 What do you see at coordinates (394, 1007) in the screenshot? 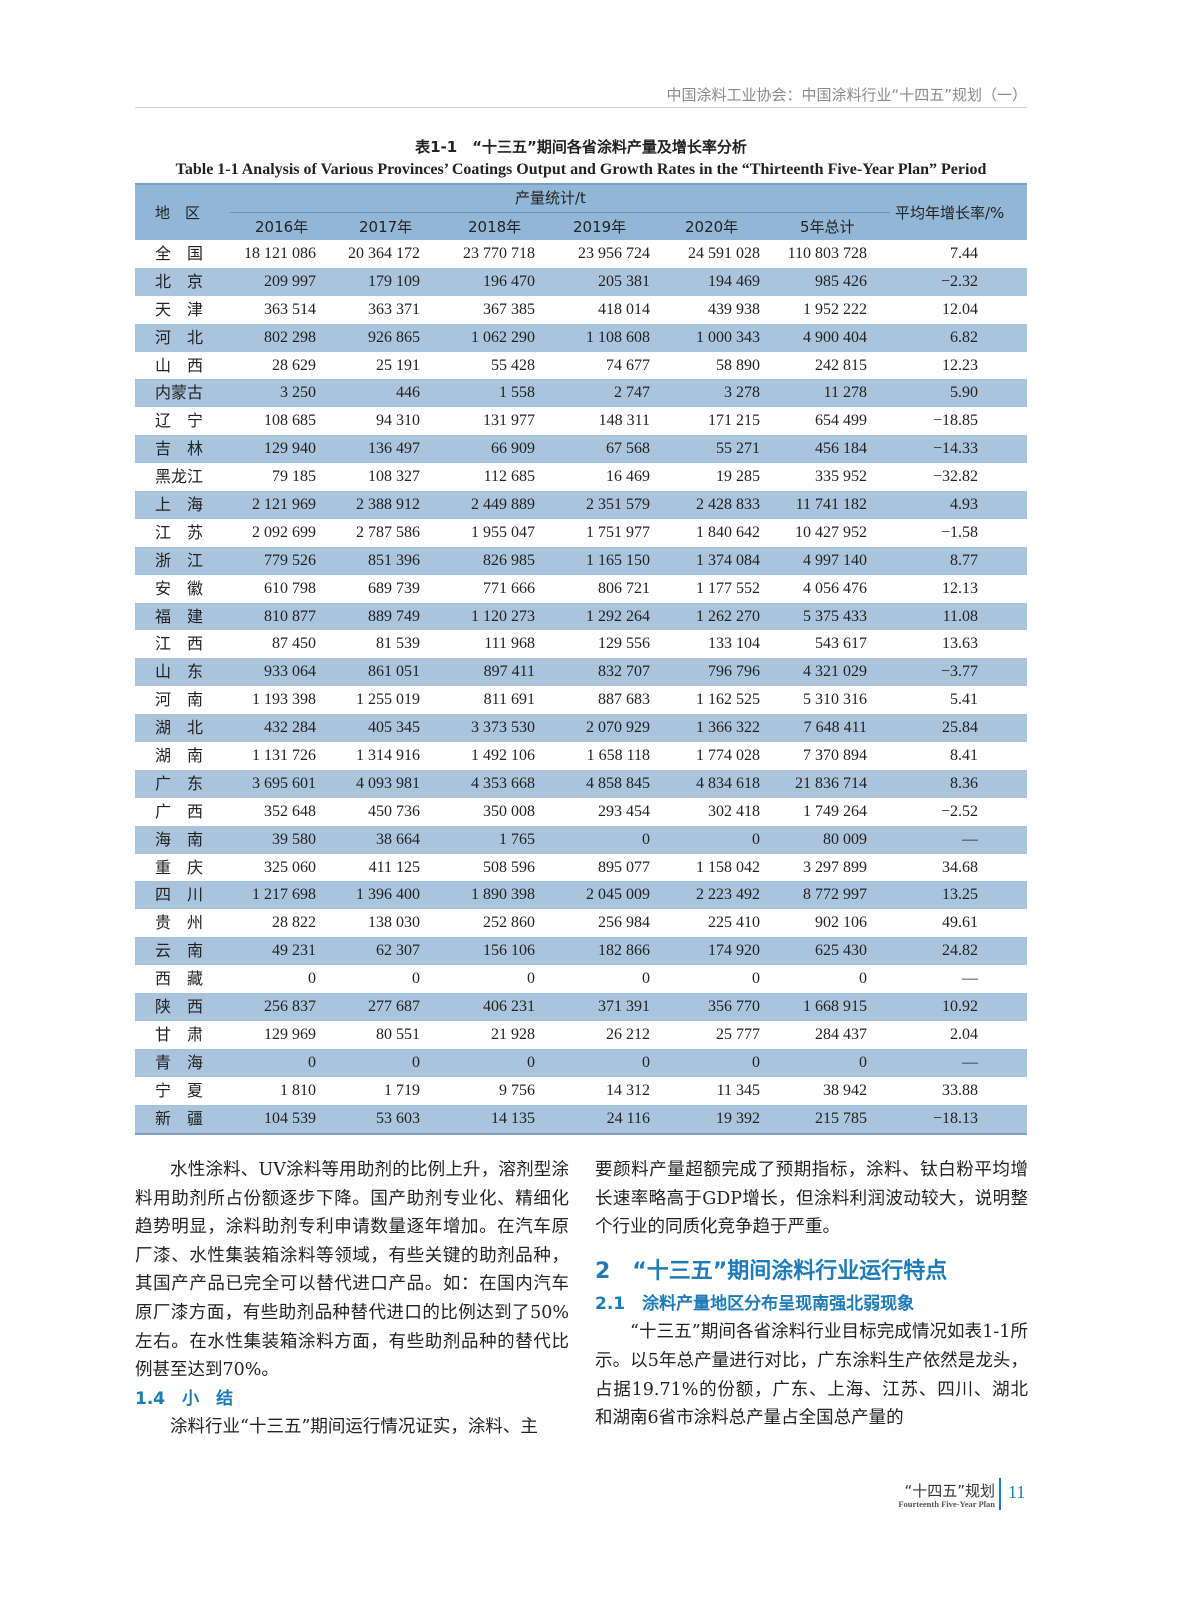
I see `output-cell: 277 687` at bounding box center [394, 1007].